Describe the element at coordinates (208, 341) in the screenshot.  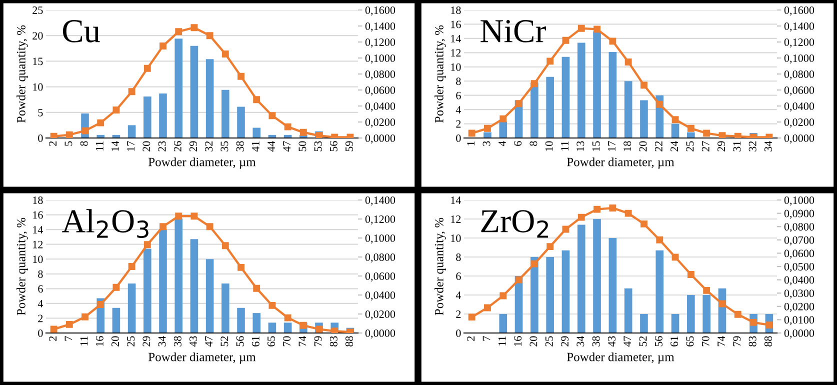
I see `x-tick-label: 47` at that location.